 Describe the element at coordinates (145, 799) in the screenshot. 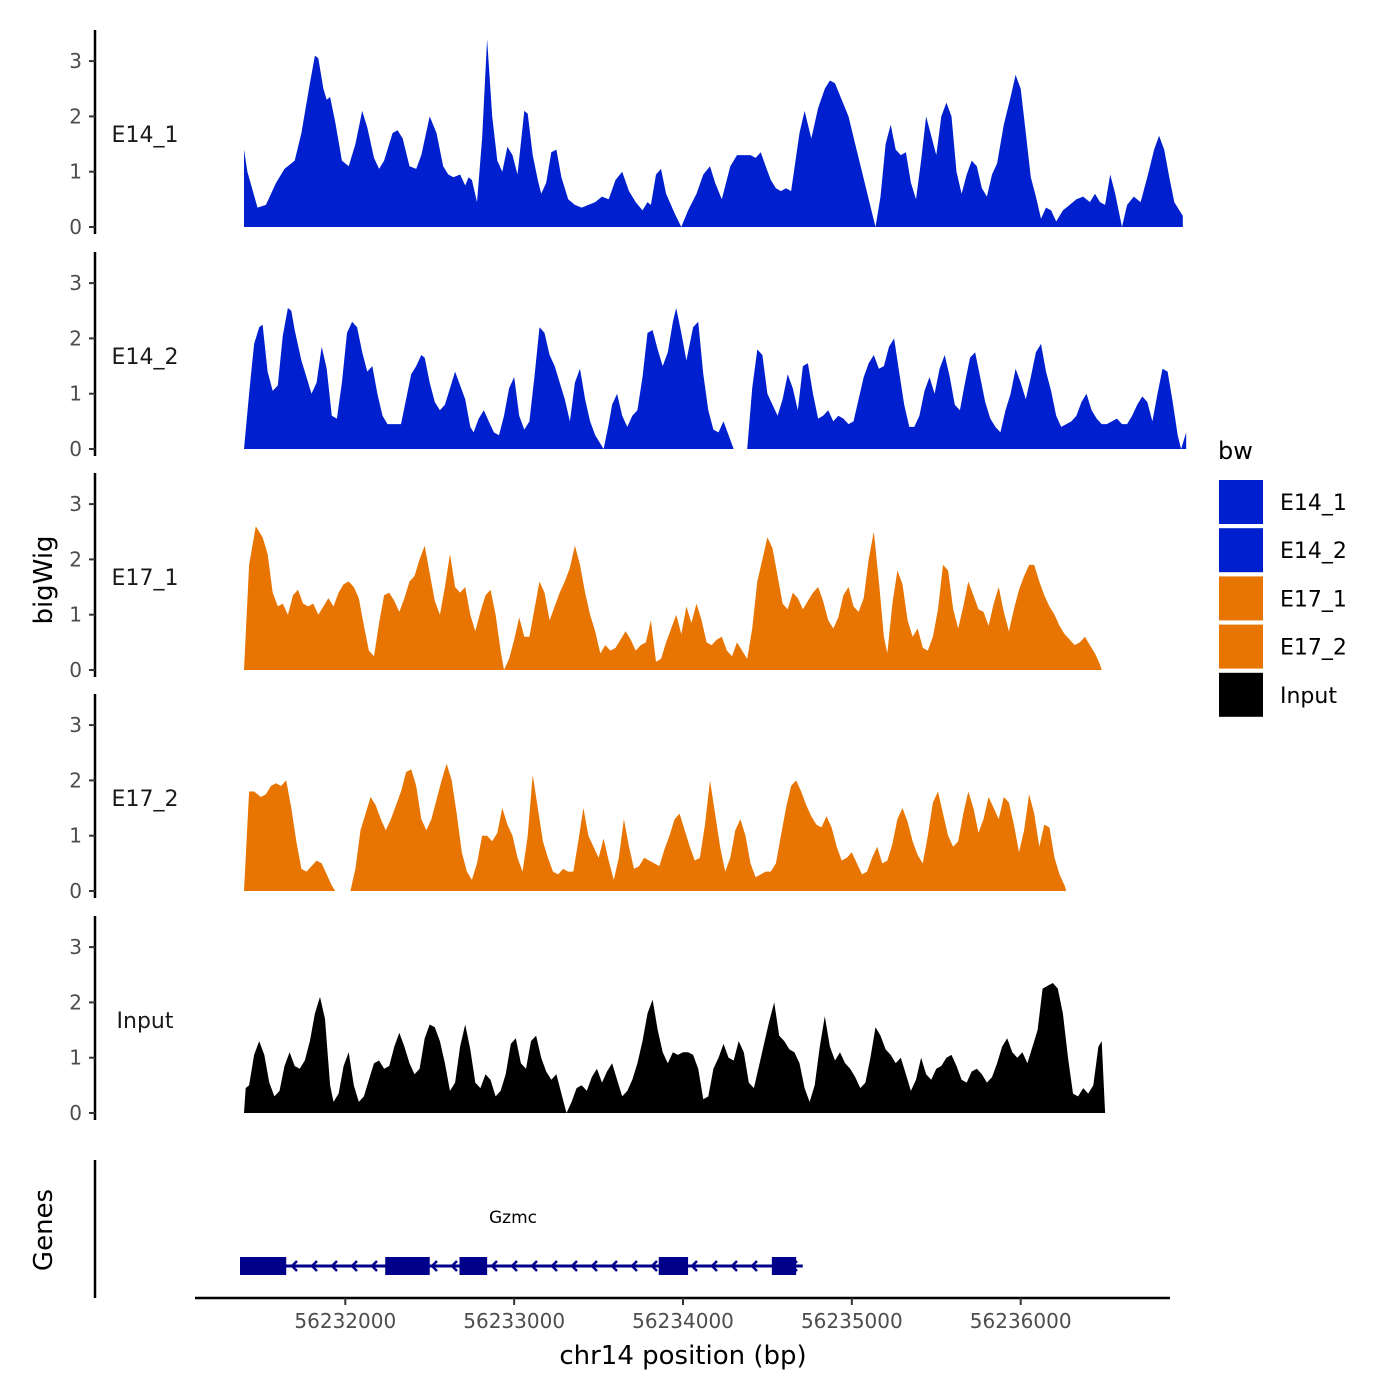

I see `track-label: E17_2` at that location.